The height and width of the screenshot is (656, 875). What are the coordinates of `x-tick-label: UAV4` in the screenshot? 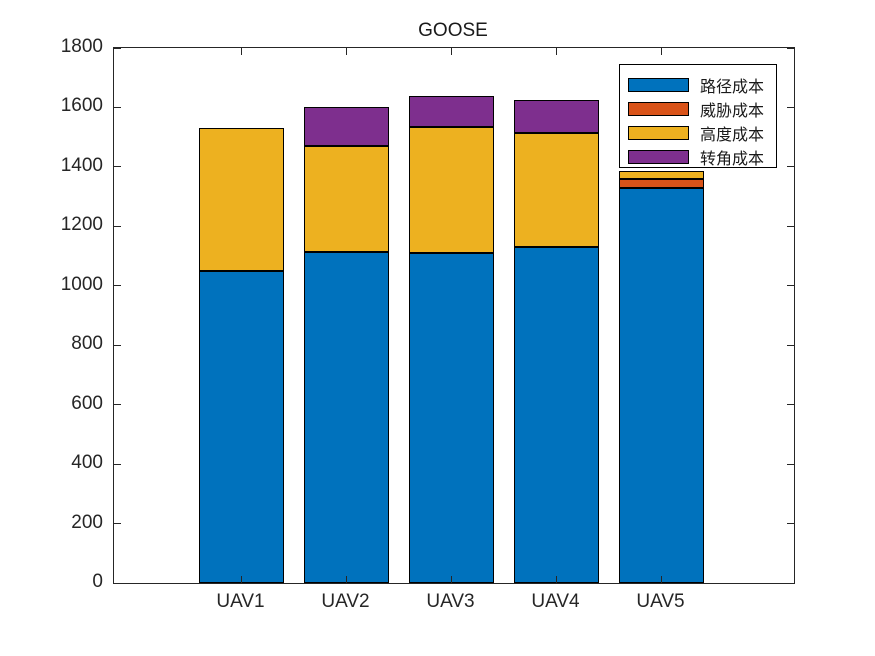 It's located at (555, 601).